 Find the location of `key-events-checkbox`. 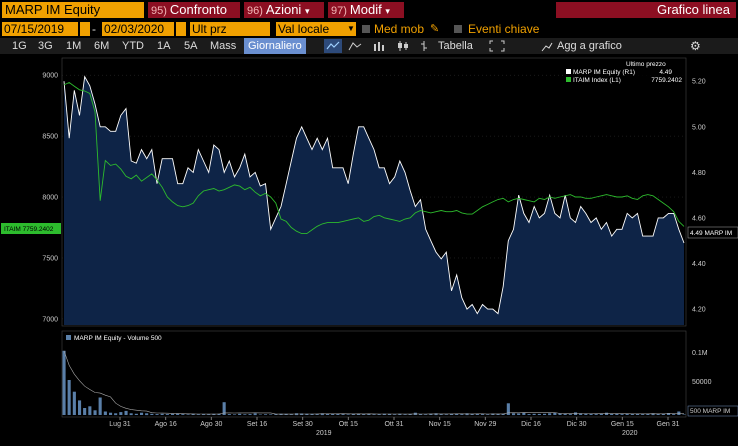

key-events-checkbox is located at coordinates (458, 29).